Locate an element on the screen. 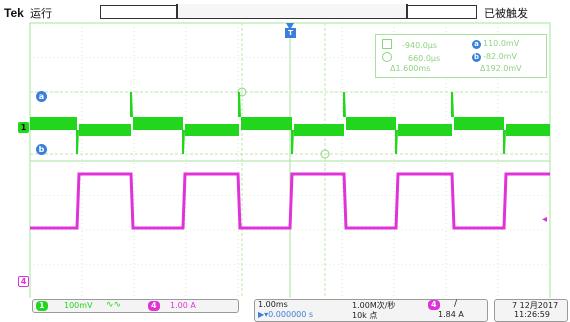  ch4-badge: 4 is located at coordinates (154, 306).